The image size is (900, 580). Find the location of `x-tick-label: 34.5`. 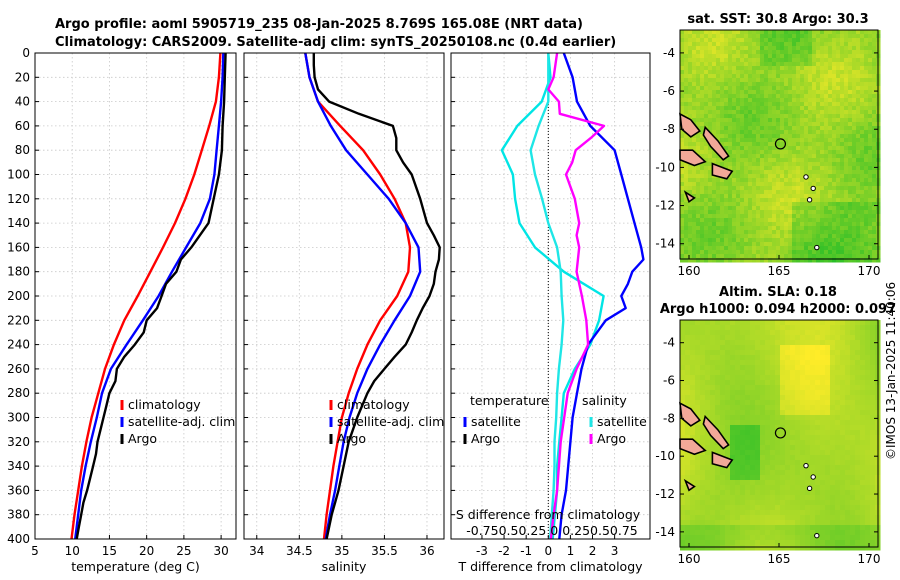

x-tick-label: 34.5 is located at coordinates (299, 551).